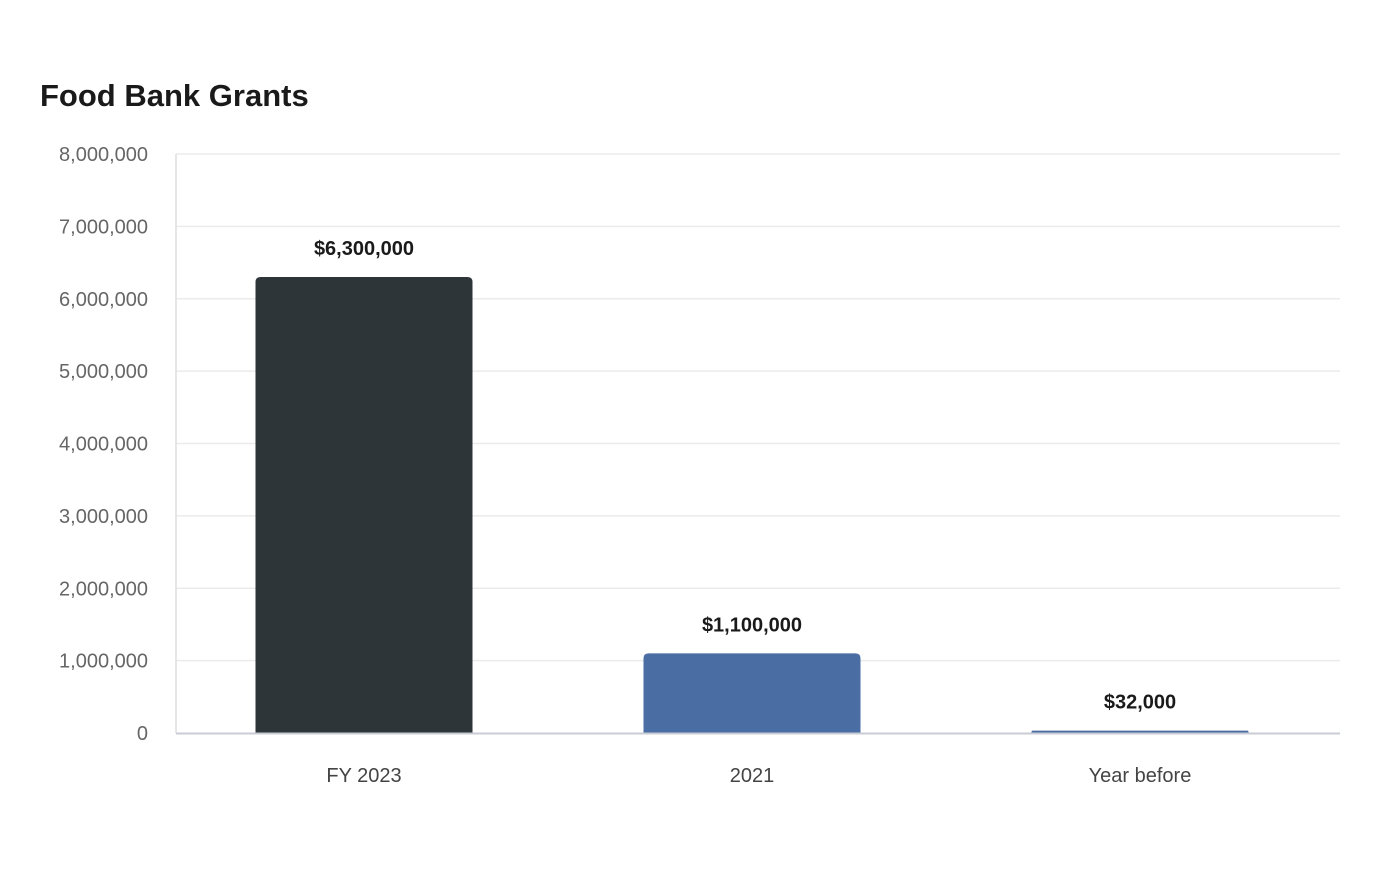 This screenshot has width=1400, height=880. I want to click on y-tick-label: 7,000,000, so click(103, 227).